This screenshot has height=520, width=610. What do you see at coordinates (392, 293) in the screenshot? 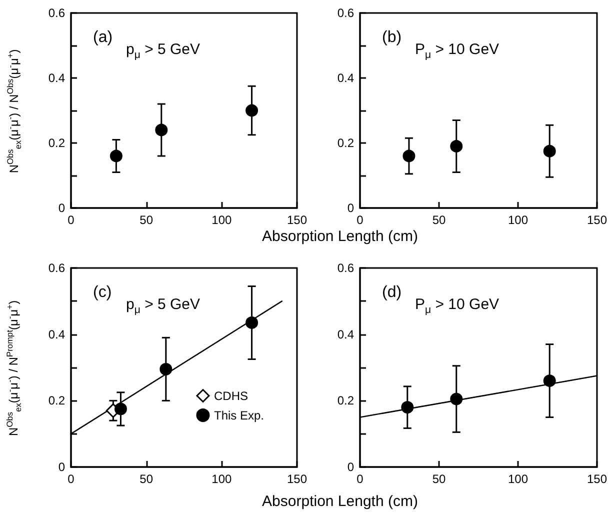
I see `annotation: (d)` at bounding box center [392, 293].